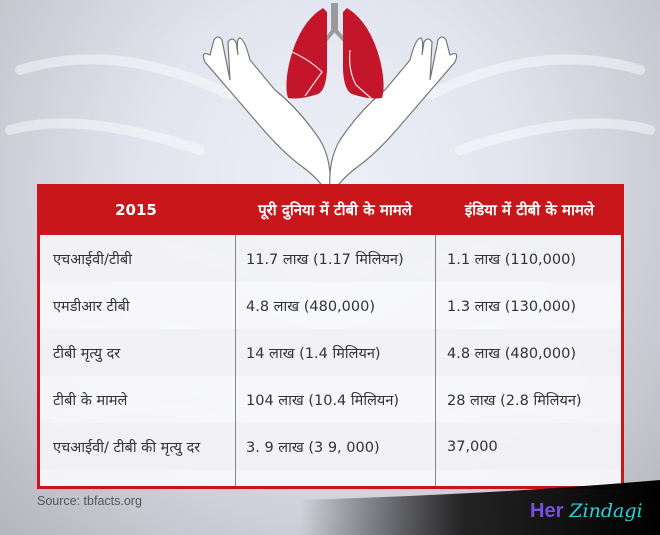 The image size is (660, 535). I want to click on world-value: 14 लाख (1.4 मिलियन), so click(313, 353).